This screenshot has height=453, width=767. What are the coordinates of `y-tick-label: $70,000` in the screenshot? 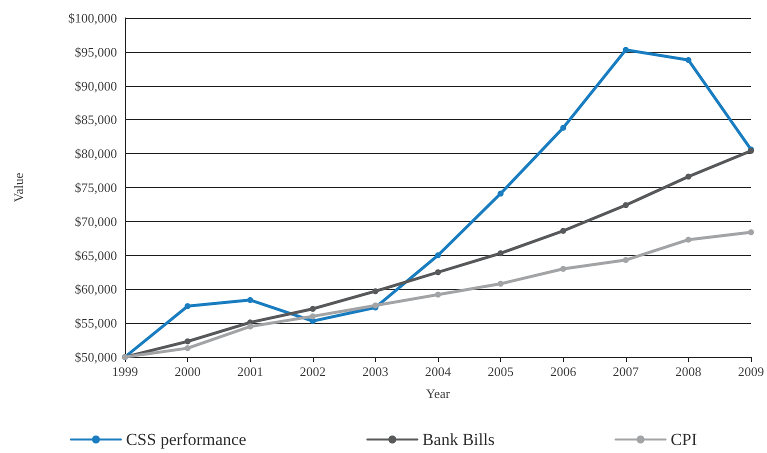 It's located at (95, 221).